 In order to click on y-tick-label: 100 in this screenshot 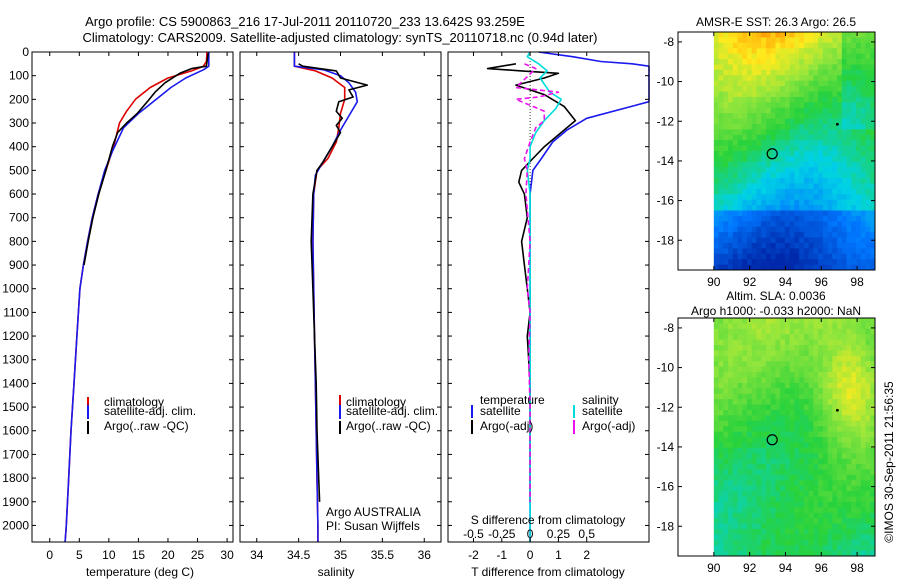, I will do `click(19, 76)`.